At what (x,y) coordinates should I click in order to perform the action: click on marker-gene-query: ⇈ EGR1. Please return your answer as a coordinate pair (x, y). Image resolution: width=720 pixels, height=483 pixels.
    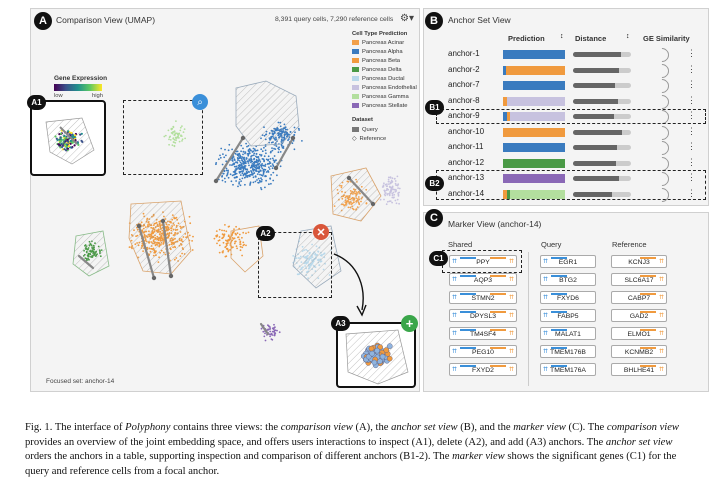
    Looking at the image, I should click on (568, 261).